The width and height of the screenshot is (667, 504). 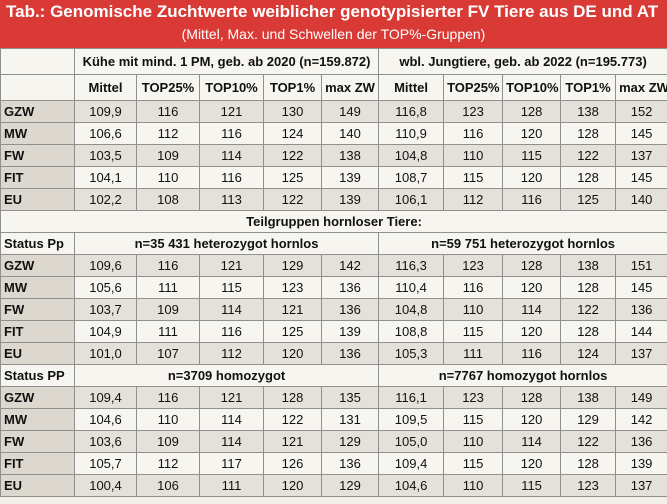 What do you see at coordinates (411, 265) in the screenshot?
I see `value-cell: 116,3` at bounding box center [411, 265].